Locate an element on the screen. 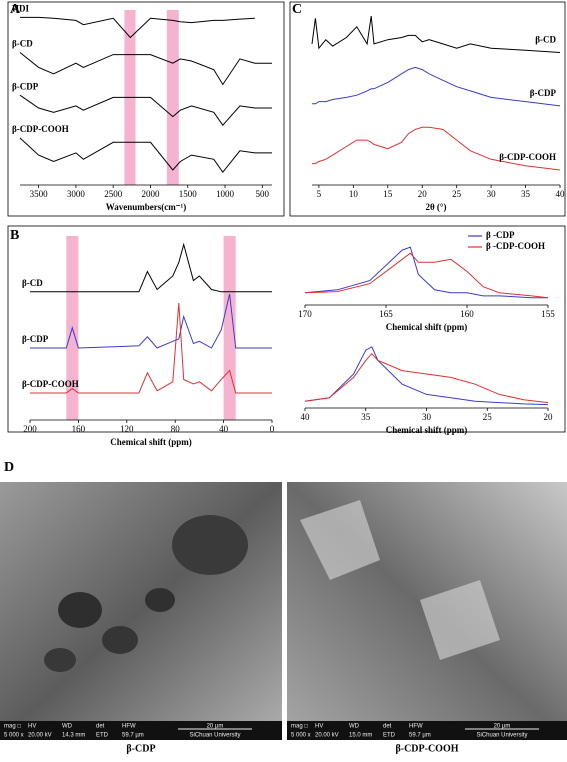 The image size is (567, 762). highlight-band is located at coordinates (172, 97).